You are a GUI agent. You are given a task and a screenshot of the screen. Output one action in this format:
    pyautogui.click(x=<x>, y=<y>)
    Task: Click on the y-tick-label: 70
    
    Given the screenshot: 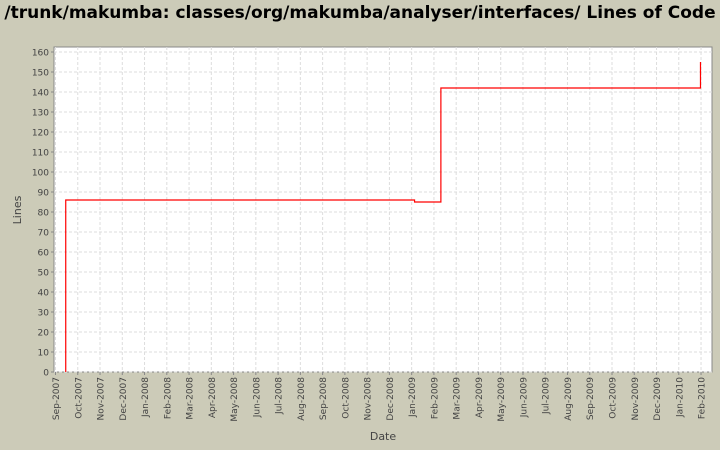 What is the action you would take?
    pyautogui.click(x=44, y=234)
    